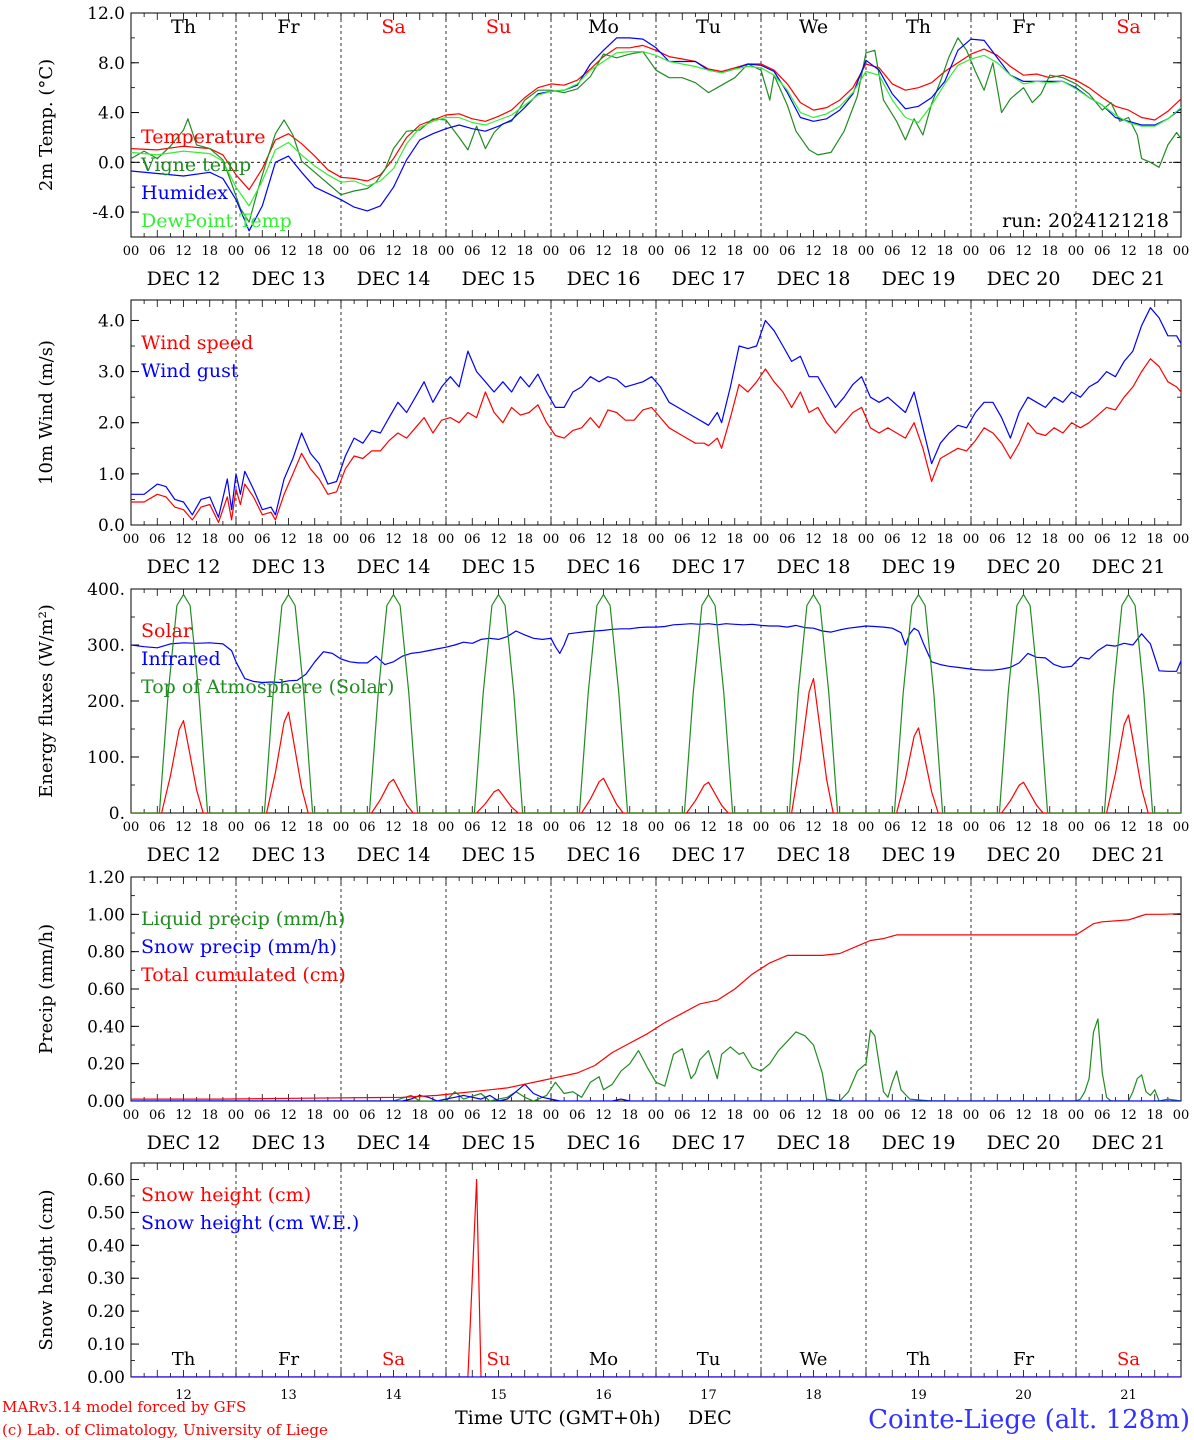  Describe the element at coordinates (106, 646) in the screenshot. I see `y-tick-label: 300.` at that location.